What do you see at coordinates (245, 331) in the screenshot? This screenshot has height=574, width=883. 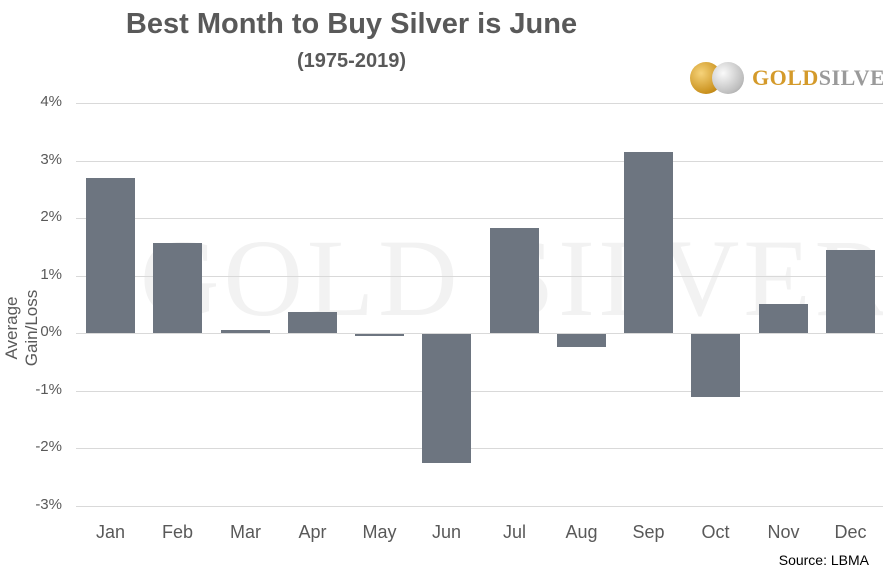 I see `bar-mar` at bounding box center [245, 331].